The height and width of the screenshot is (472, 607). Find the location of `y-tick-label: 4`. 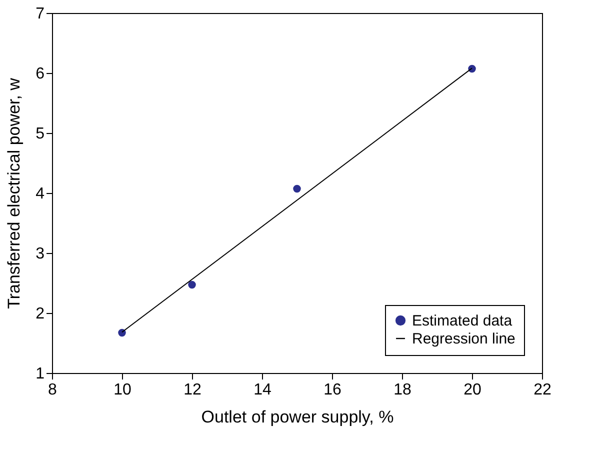

y-tick-label: 4 is located at coordinates (40, 194).